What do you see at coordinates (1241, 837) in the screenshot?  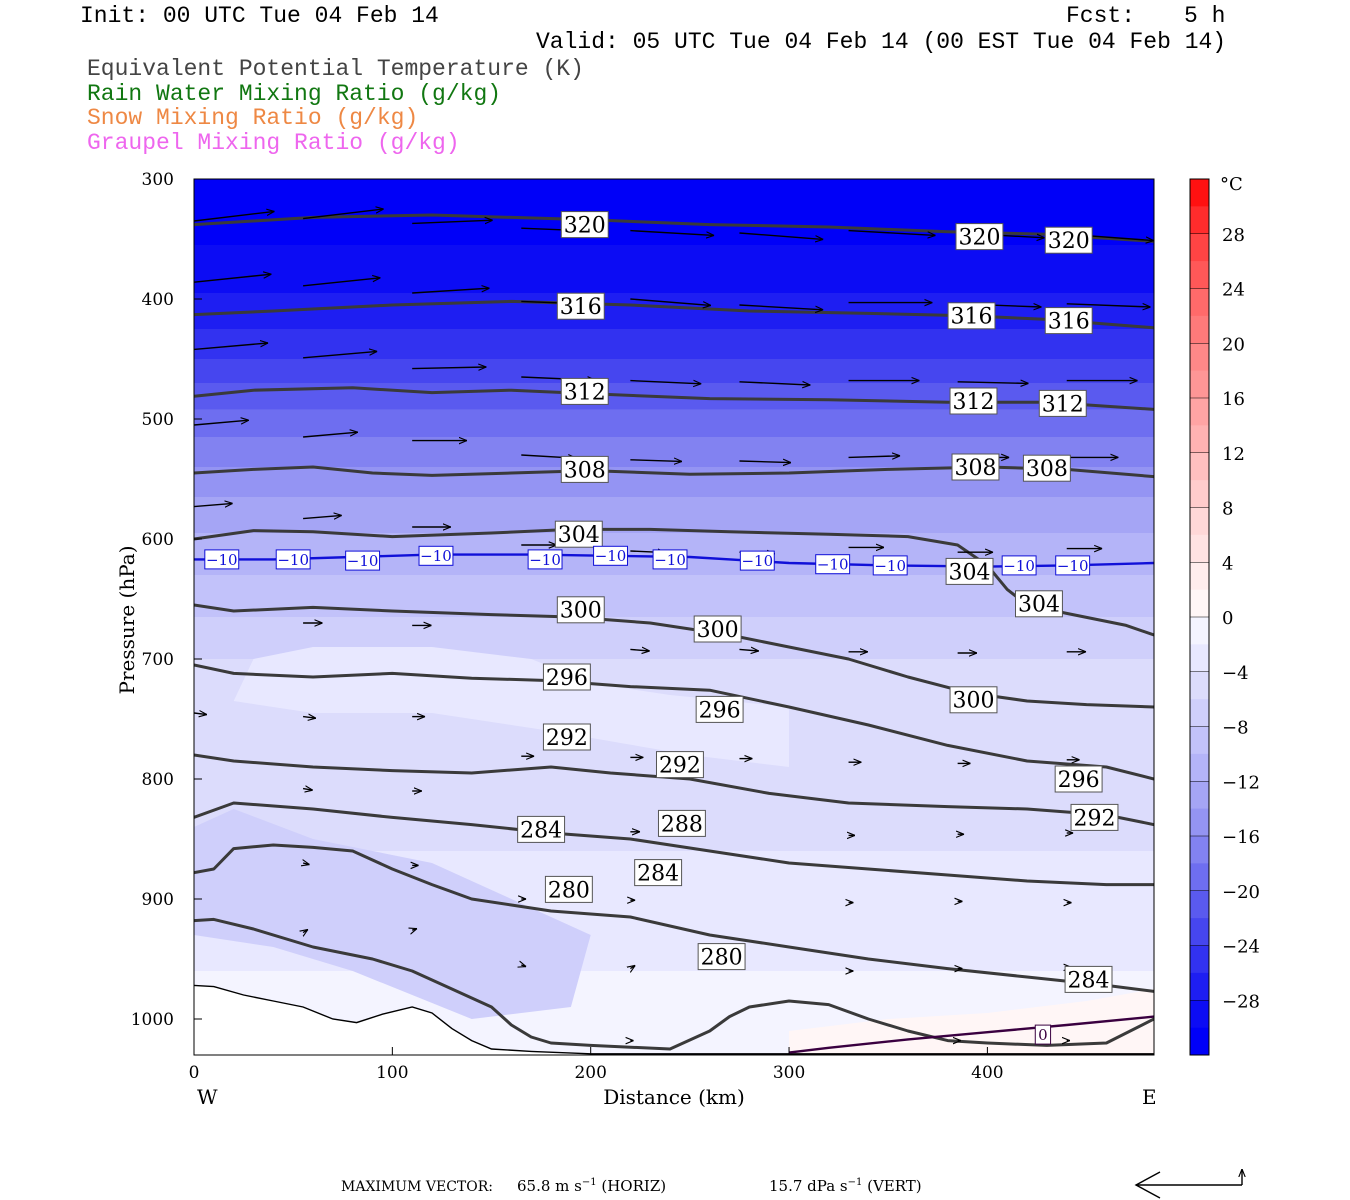 I see `colorbar-tick-label: −16` at bounding box center [1241, 837].